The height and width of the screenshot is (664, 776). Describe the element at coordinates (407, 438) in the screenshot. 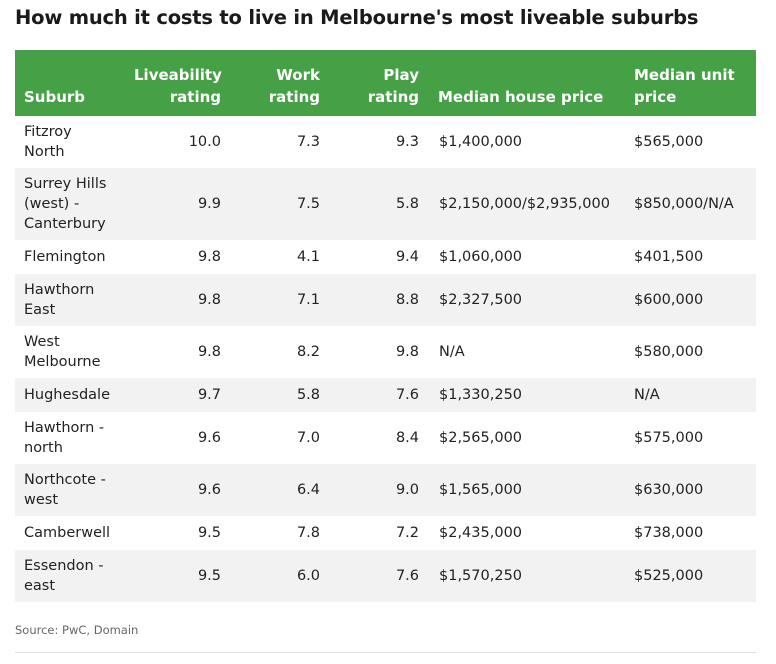

I see `cell-play: 8.4` at that location.